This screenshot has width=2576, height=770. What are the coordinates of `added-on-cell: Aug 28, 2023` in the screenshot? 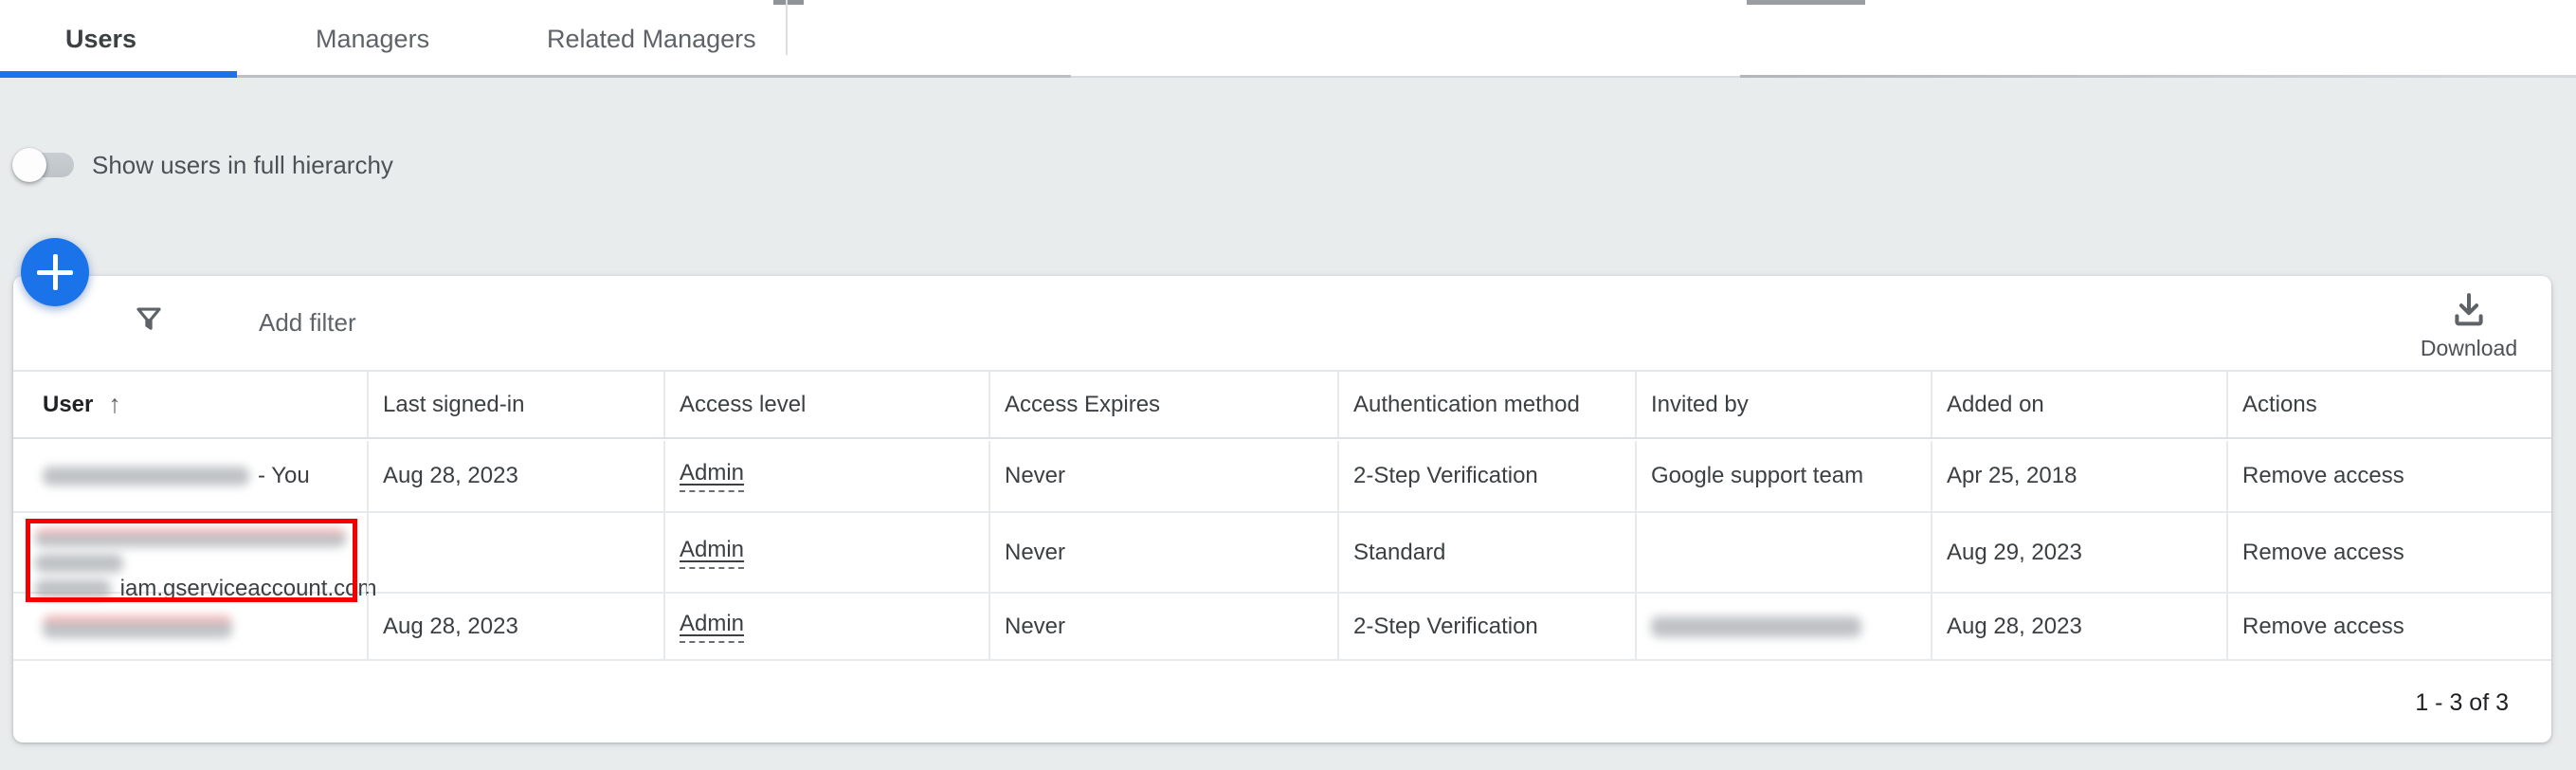 It's located at (2078, 626).